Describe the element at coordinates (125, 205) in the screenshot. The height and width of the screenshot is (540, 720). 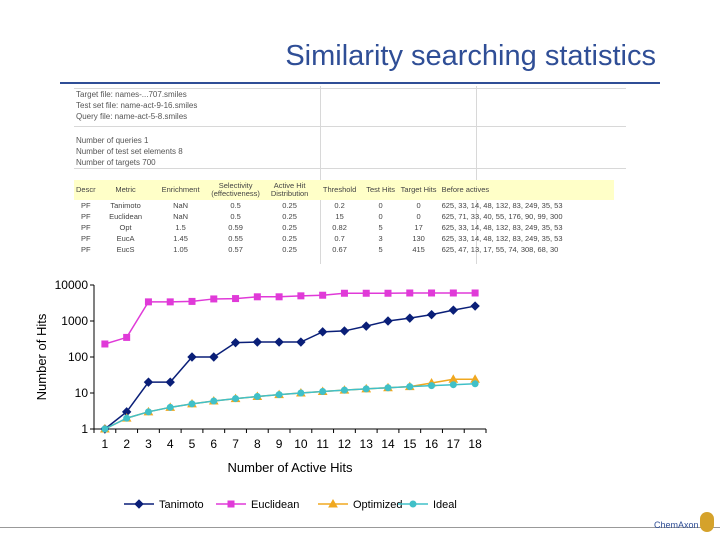
I see `table-cell: Tanimoto` at that location.